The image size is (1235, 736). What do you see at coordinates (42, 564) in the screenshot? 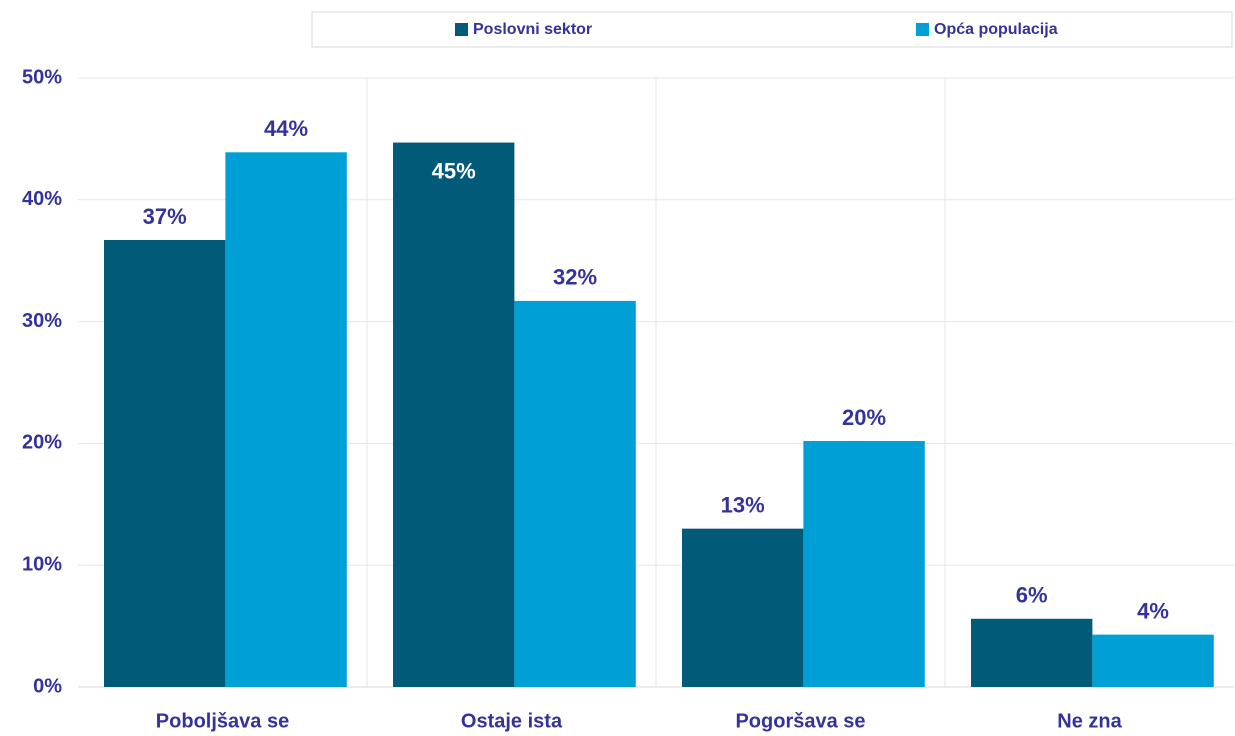
I see `y-tick-label: 10%` at bounding box center [42, 564].